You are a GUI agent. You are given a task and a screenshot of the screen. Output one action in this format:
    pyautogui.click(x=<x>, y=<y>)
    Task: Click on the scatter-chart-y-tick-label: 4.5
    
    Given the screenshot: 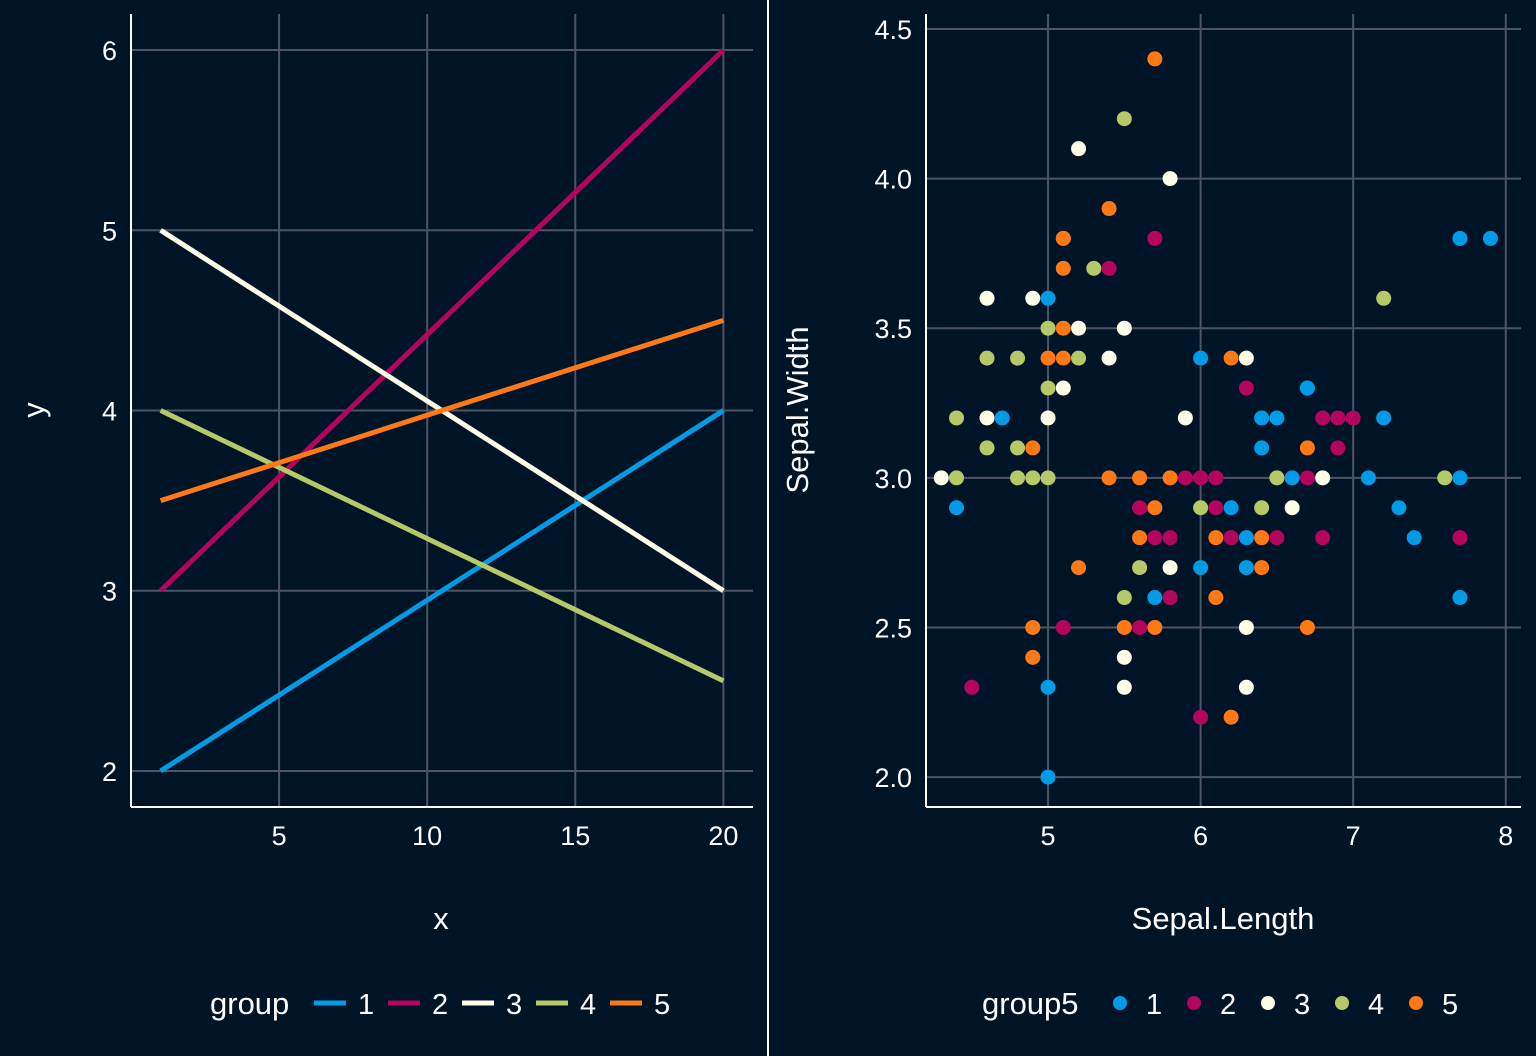 What is the action you would take?
    pyautogui.click(x=893, y=30)
    